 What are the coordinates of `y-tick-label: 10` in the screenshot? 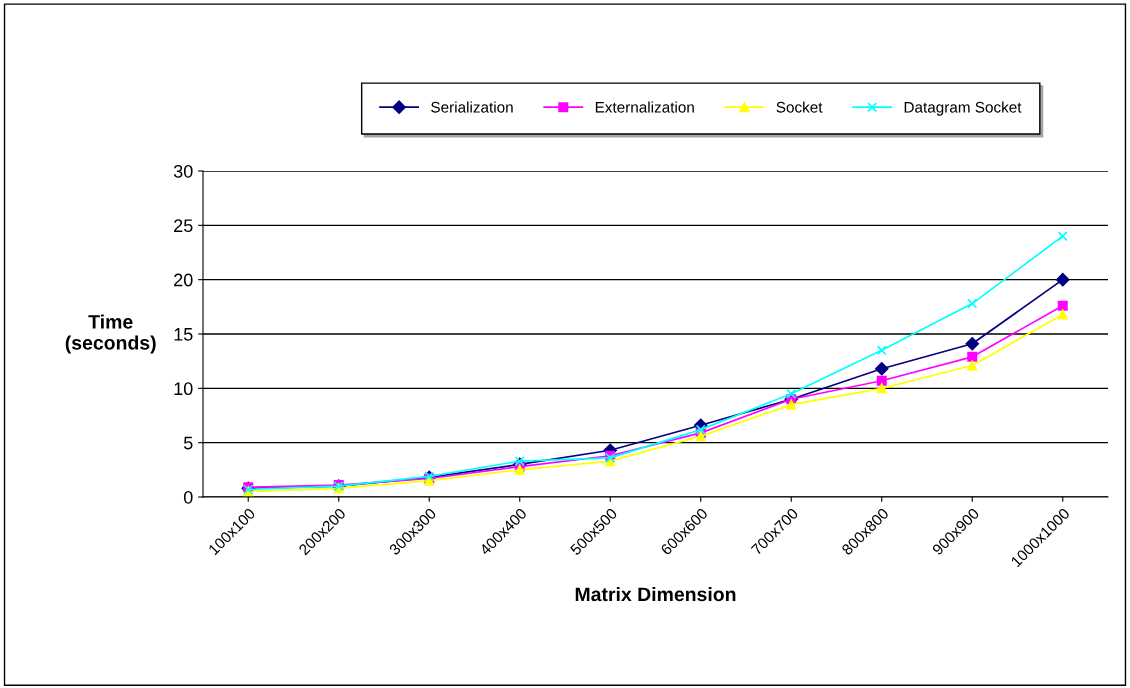 It's located at (183, 389).